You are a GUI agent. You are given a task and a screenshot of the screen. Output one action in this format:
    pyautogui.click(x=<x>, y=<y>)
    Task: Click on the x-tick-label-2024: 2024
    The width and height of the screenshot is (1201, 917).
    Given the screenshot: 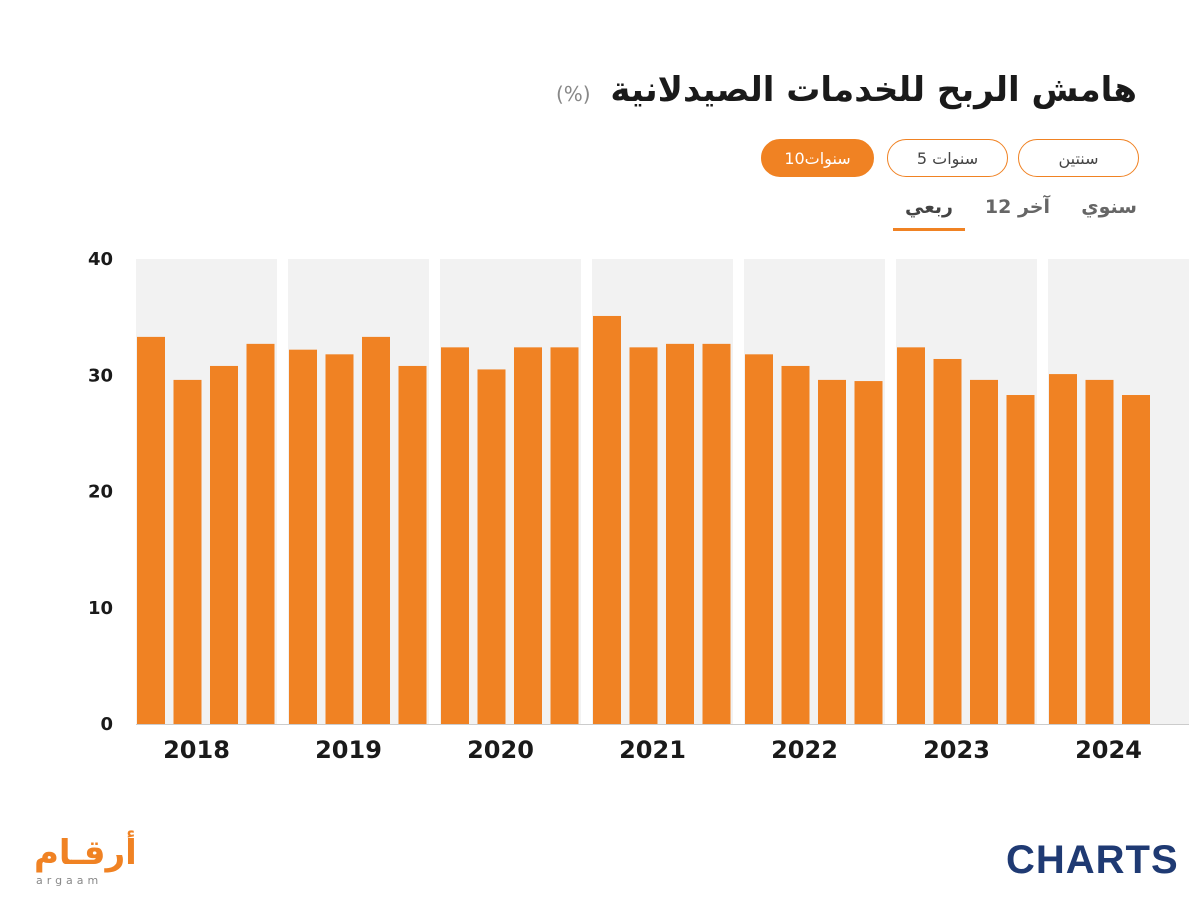 What is the action you would take?
    pyautogui.click(x=1108, y=750)
    